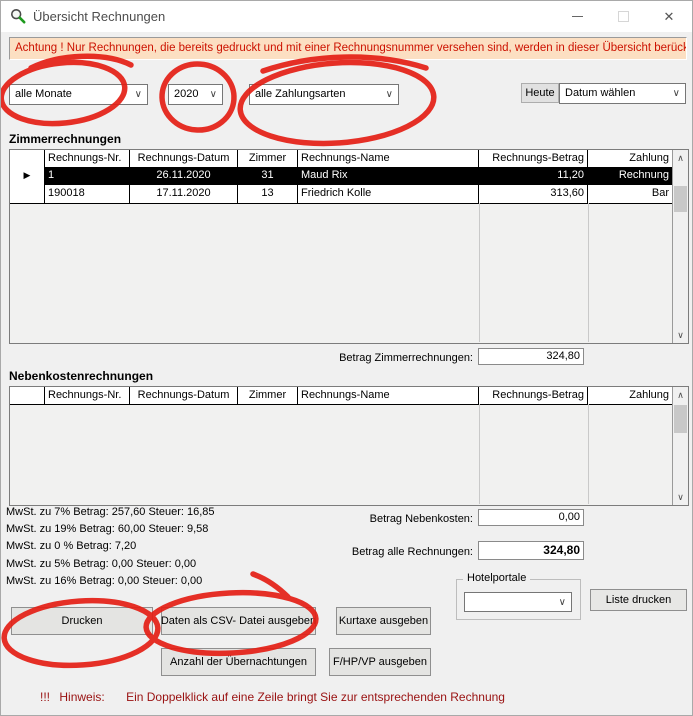  Describe the element at coordinates (531, 517) in the screenshot. I see `side-total-field: 0,00` at that location.